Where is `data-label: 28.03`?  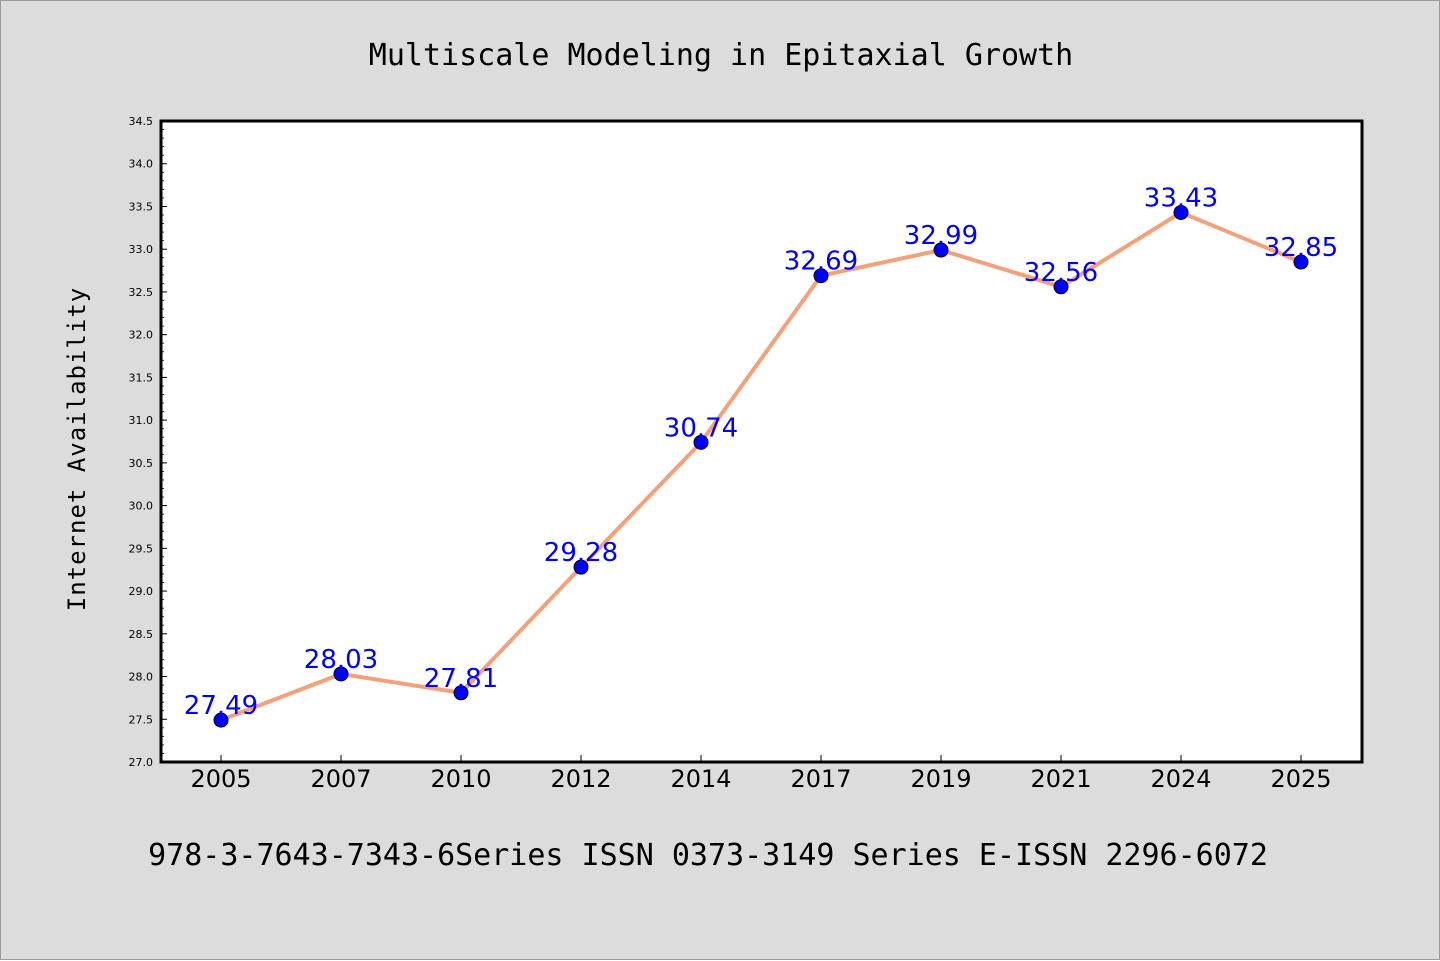 data-label: 28.03 is located at coordinates (341, 660).